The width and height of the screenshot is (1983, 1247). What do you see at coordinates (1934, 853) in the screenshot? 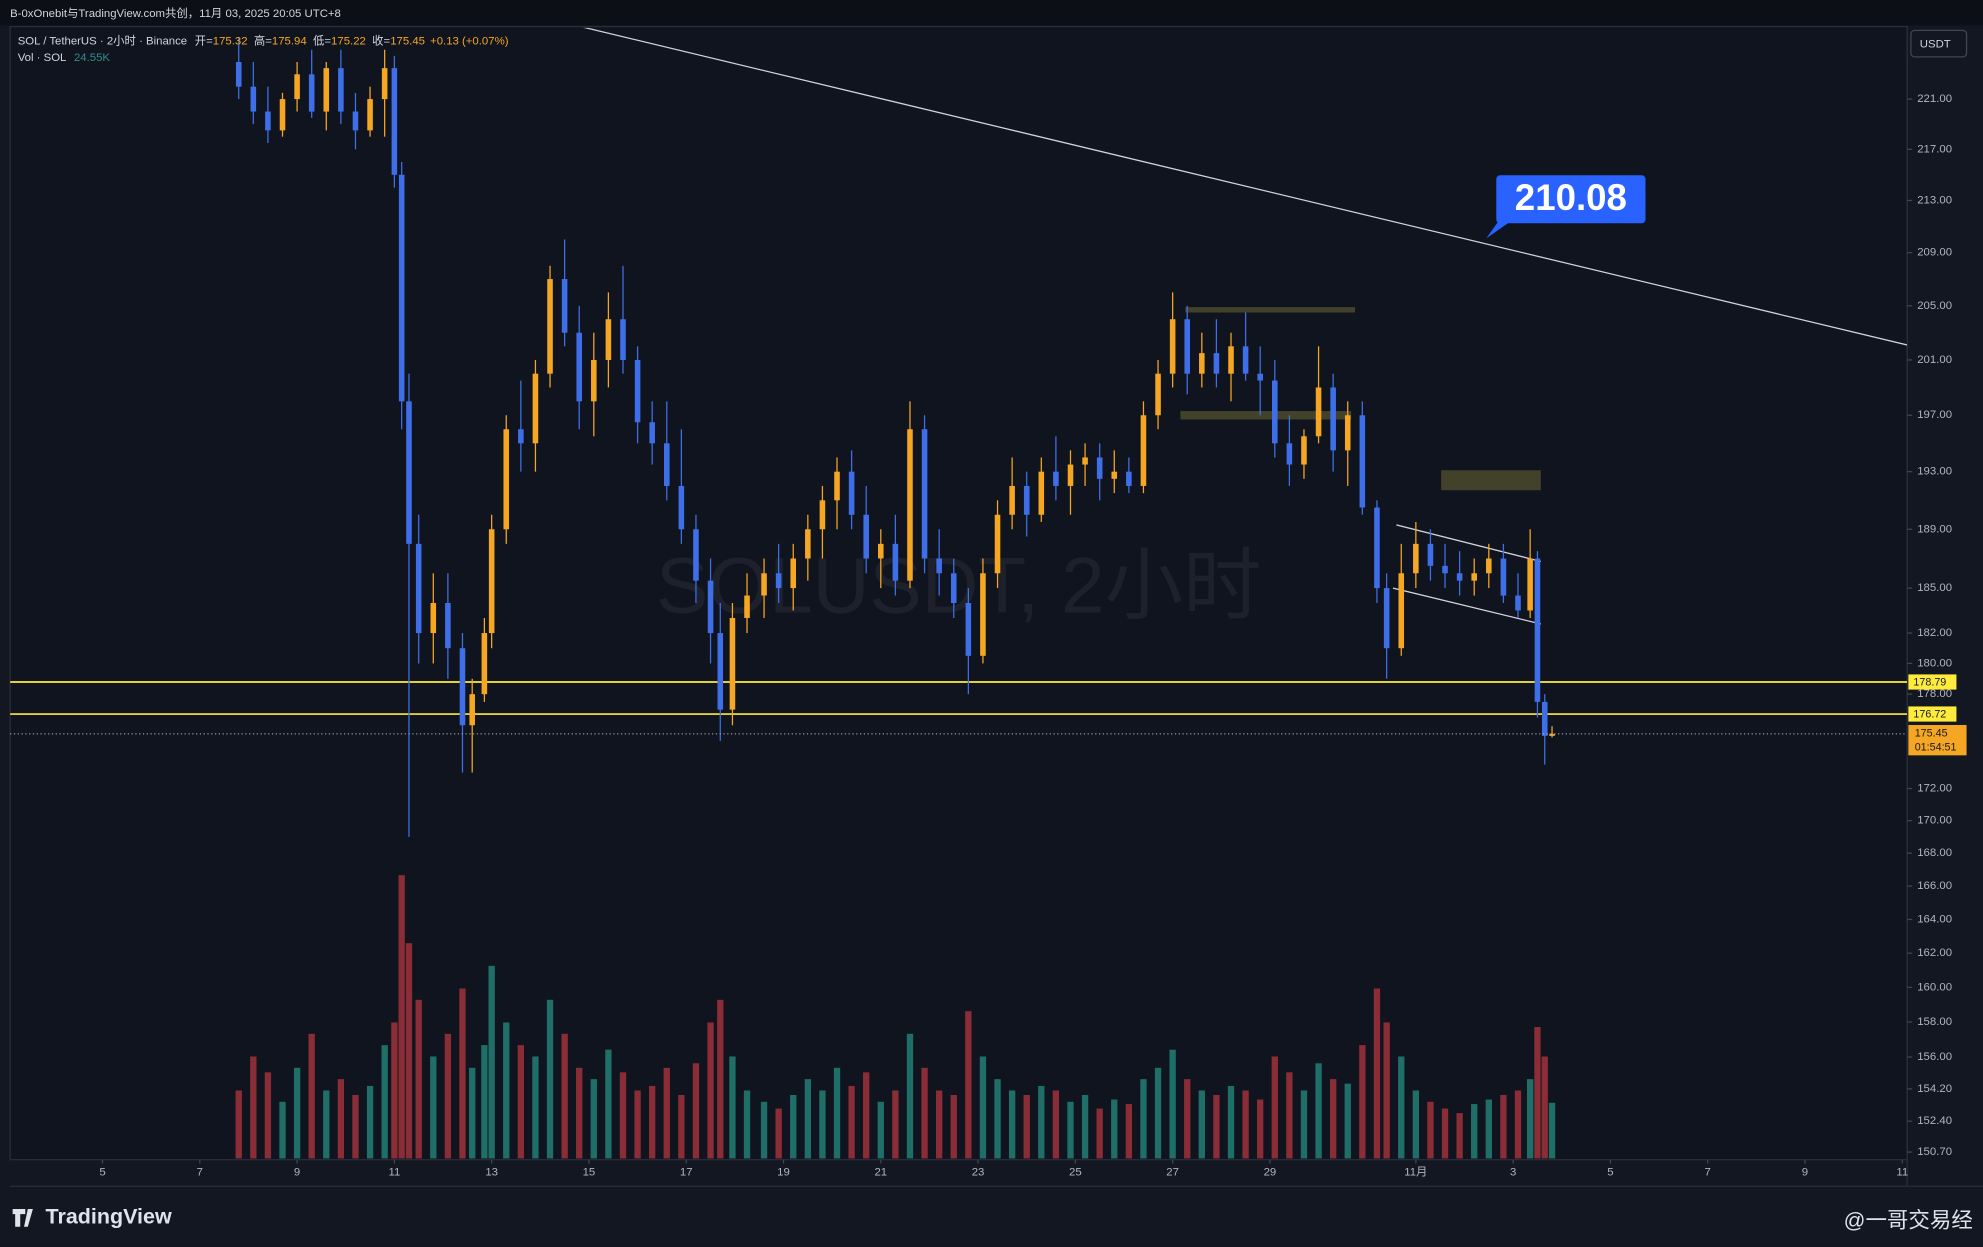
I see `y-tick-label: 168.00` at bounding box center [1934, 853].